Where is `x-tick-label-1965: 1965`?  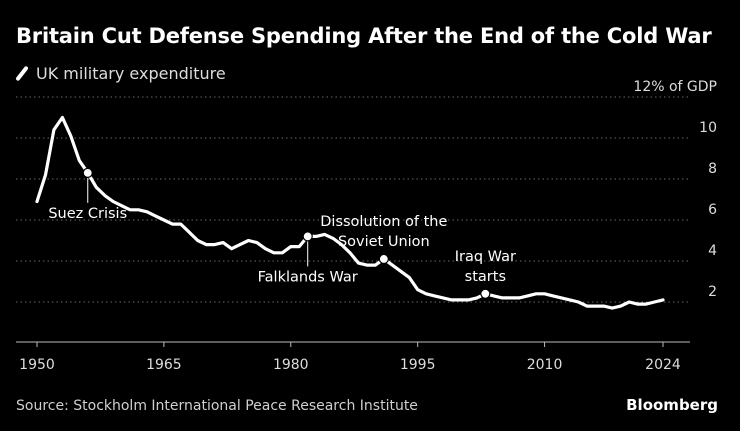 x-tick-label-1965: 1965 is located at coordinates (164, 365).